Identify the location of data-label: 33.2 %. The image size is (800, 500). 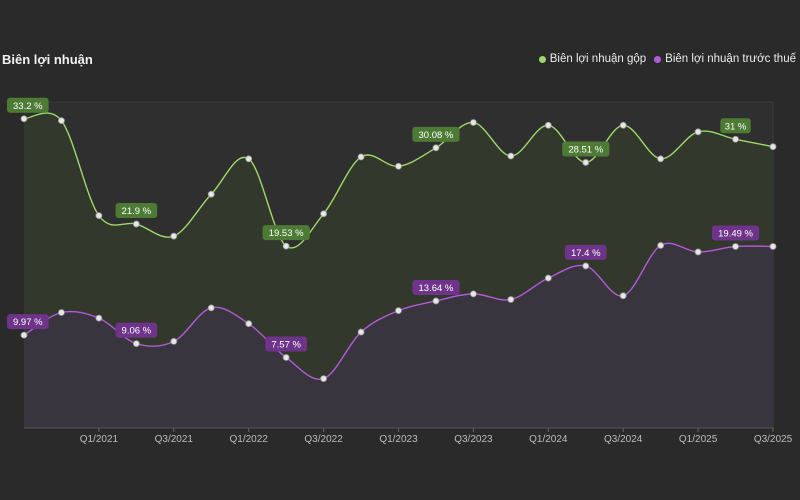
(28, 106).